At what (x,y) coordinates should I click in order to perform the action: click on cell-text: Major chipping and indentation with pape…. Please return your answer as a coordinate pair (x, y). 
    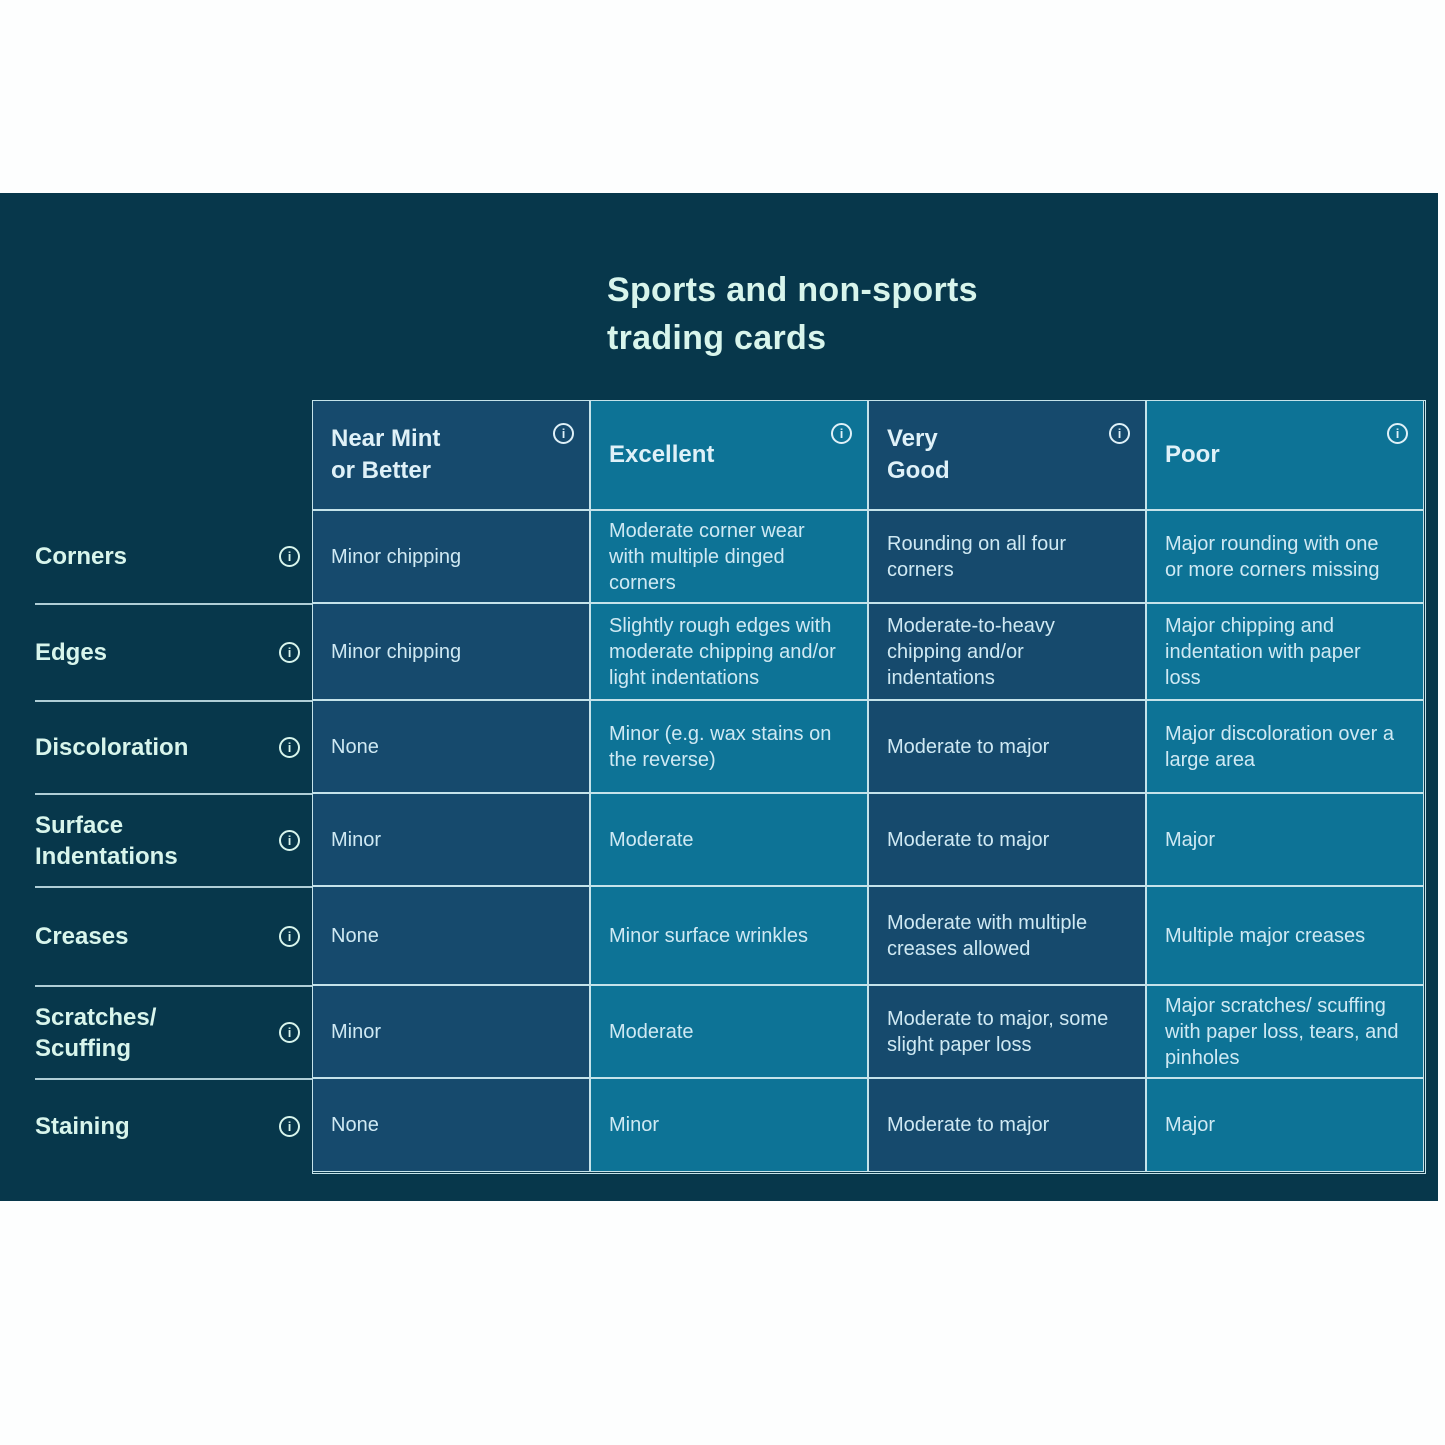
    Looking at the image, I should click on (1263, 651).